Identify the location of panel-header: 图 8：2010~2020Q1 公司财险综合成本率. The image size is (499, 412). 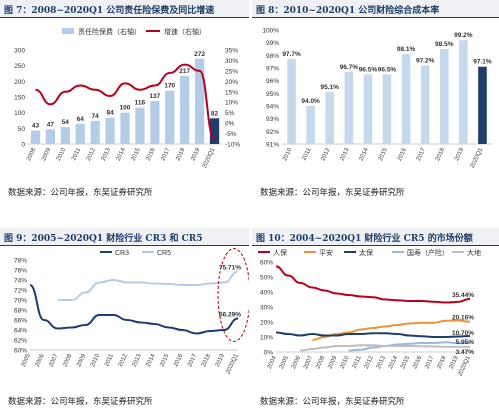
(375, 9).